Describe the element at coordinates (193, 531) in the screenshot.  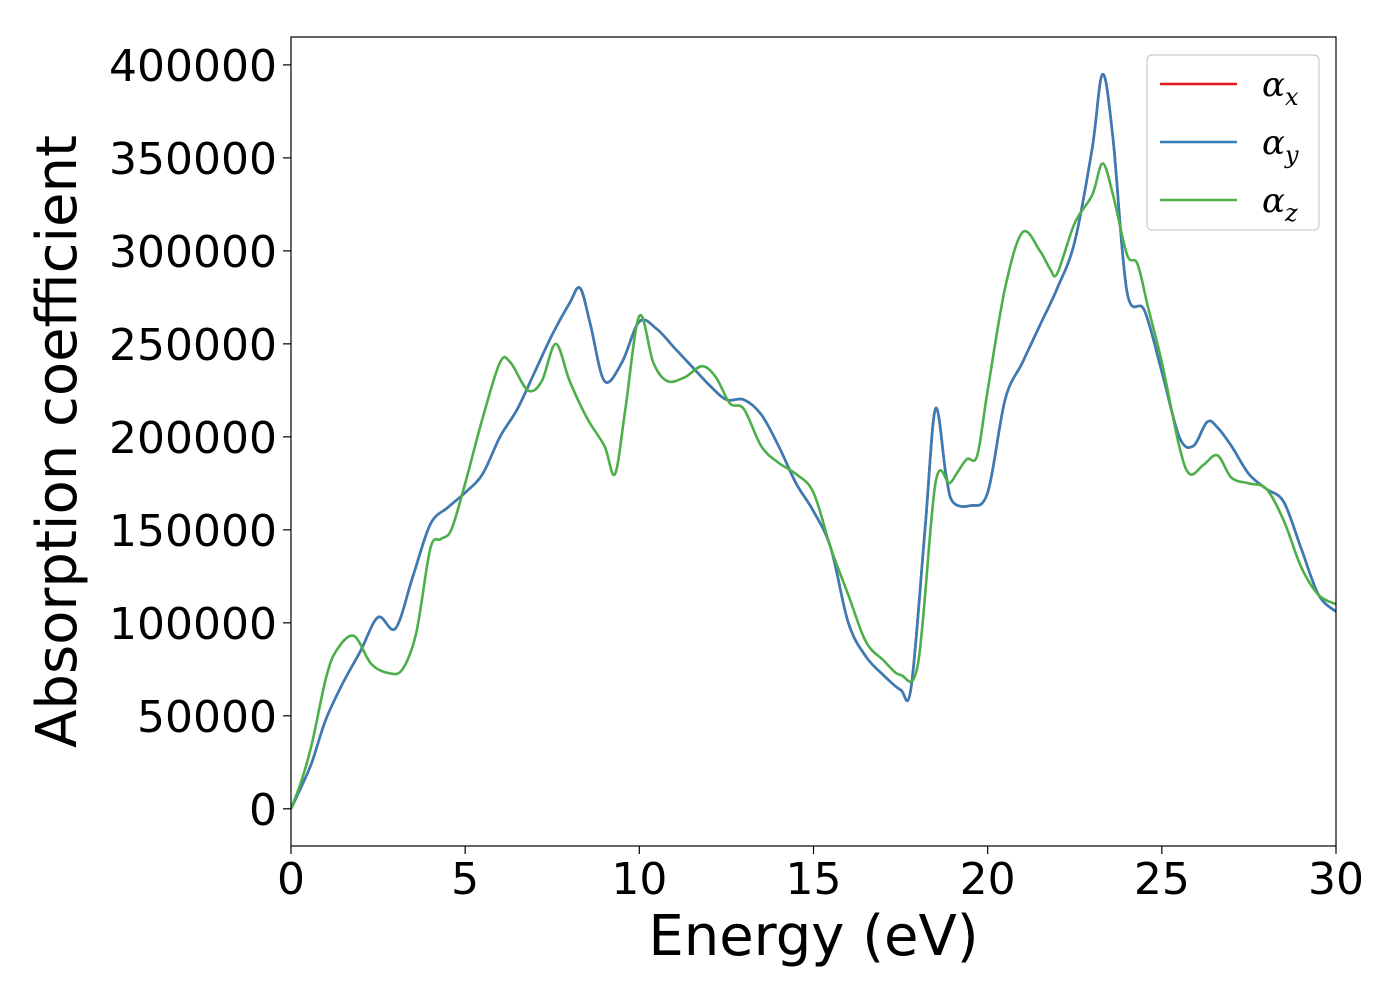
I see `y-tick-label: 150000` at that location.